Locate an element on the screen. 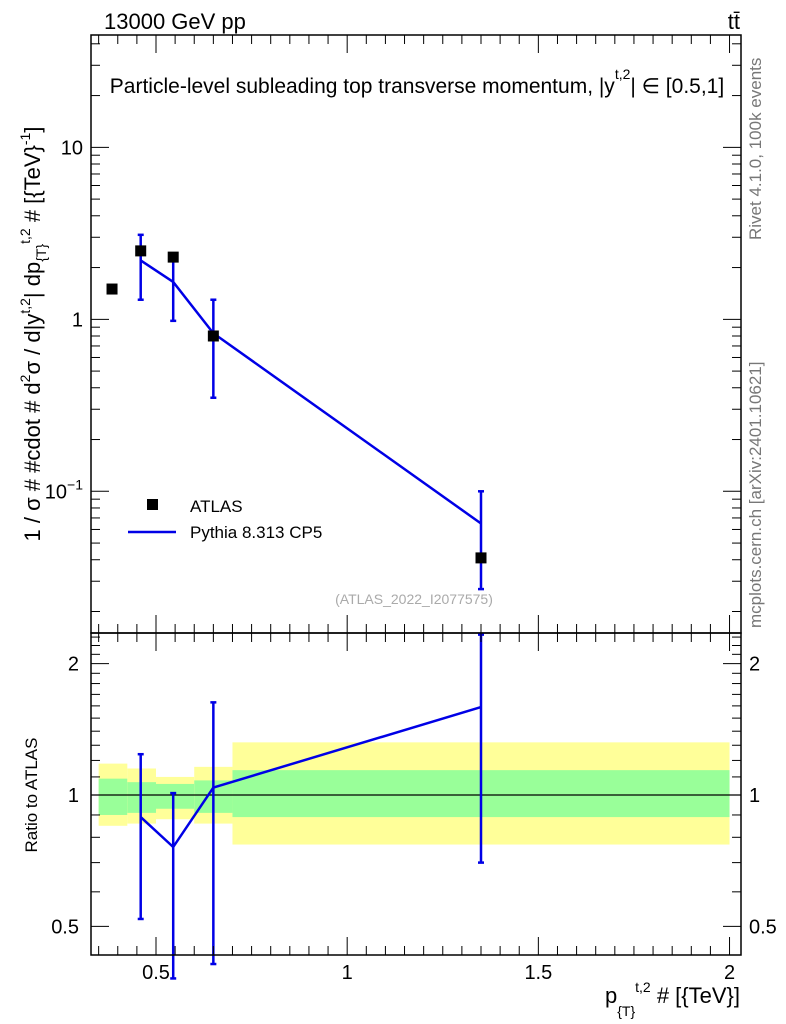  main-y-tick-label: 10 is located at coordinates (72, 148).